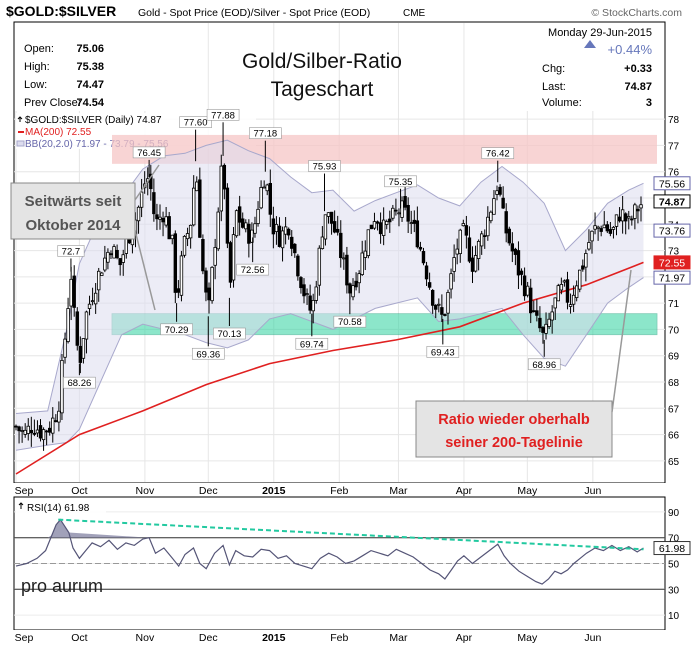 Image resolution: width=692 pixels, height=647 pixels. What do you see at coordinates (638, 69) in the screenshot?
I see `stat-chg-value: +0.33` at bounding box center [638, 69].